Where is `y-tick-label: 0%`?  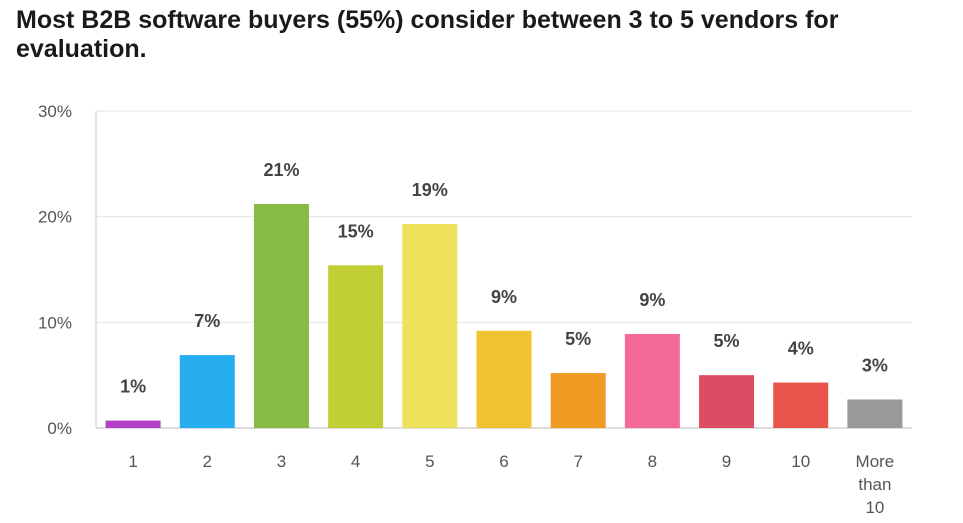 y-tick-label: 0% is located at coordinates (59, 428).